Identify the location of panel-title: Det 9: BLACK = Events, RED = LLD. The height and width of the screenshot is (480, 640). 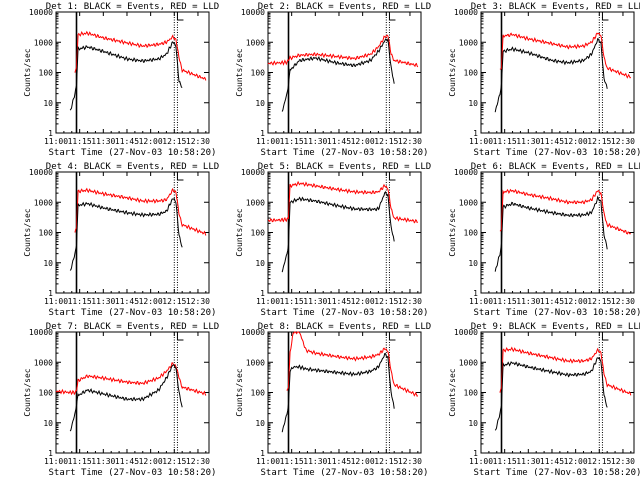
(555, 327).